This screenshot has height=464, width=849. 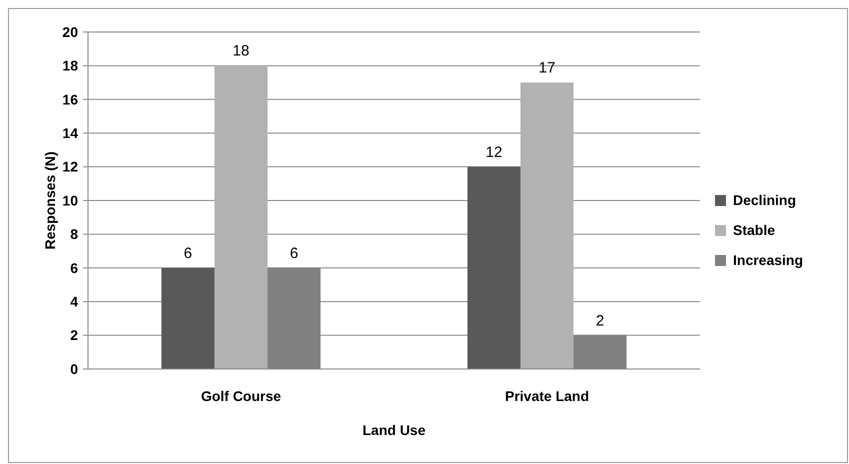 What do you see at coordinates (394, 430) in the screenshot?
I see `x-axis-title: Land Use` at bounding box center [394, 430].